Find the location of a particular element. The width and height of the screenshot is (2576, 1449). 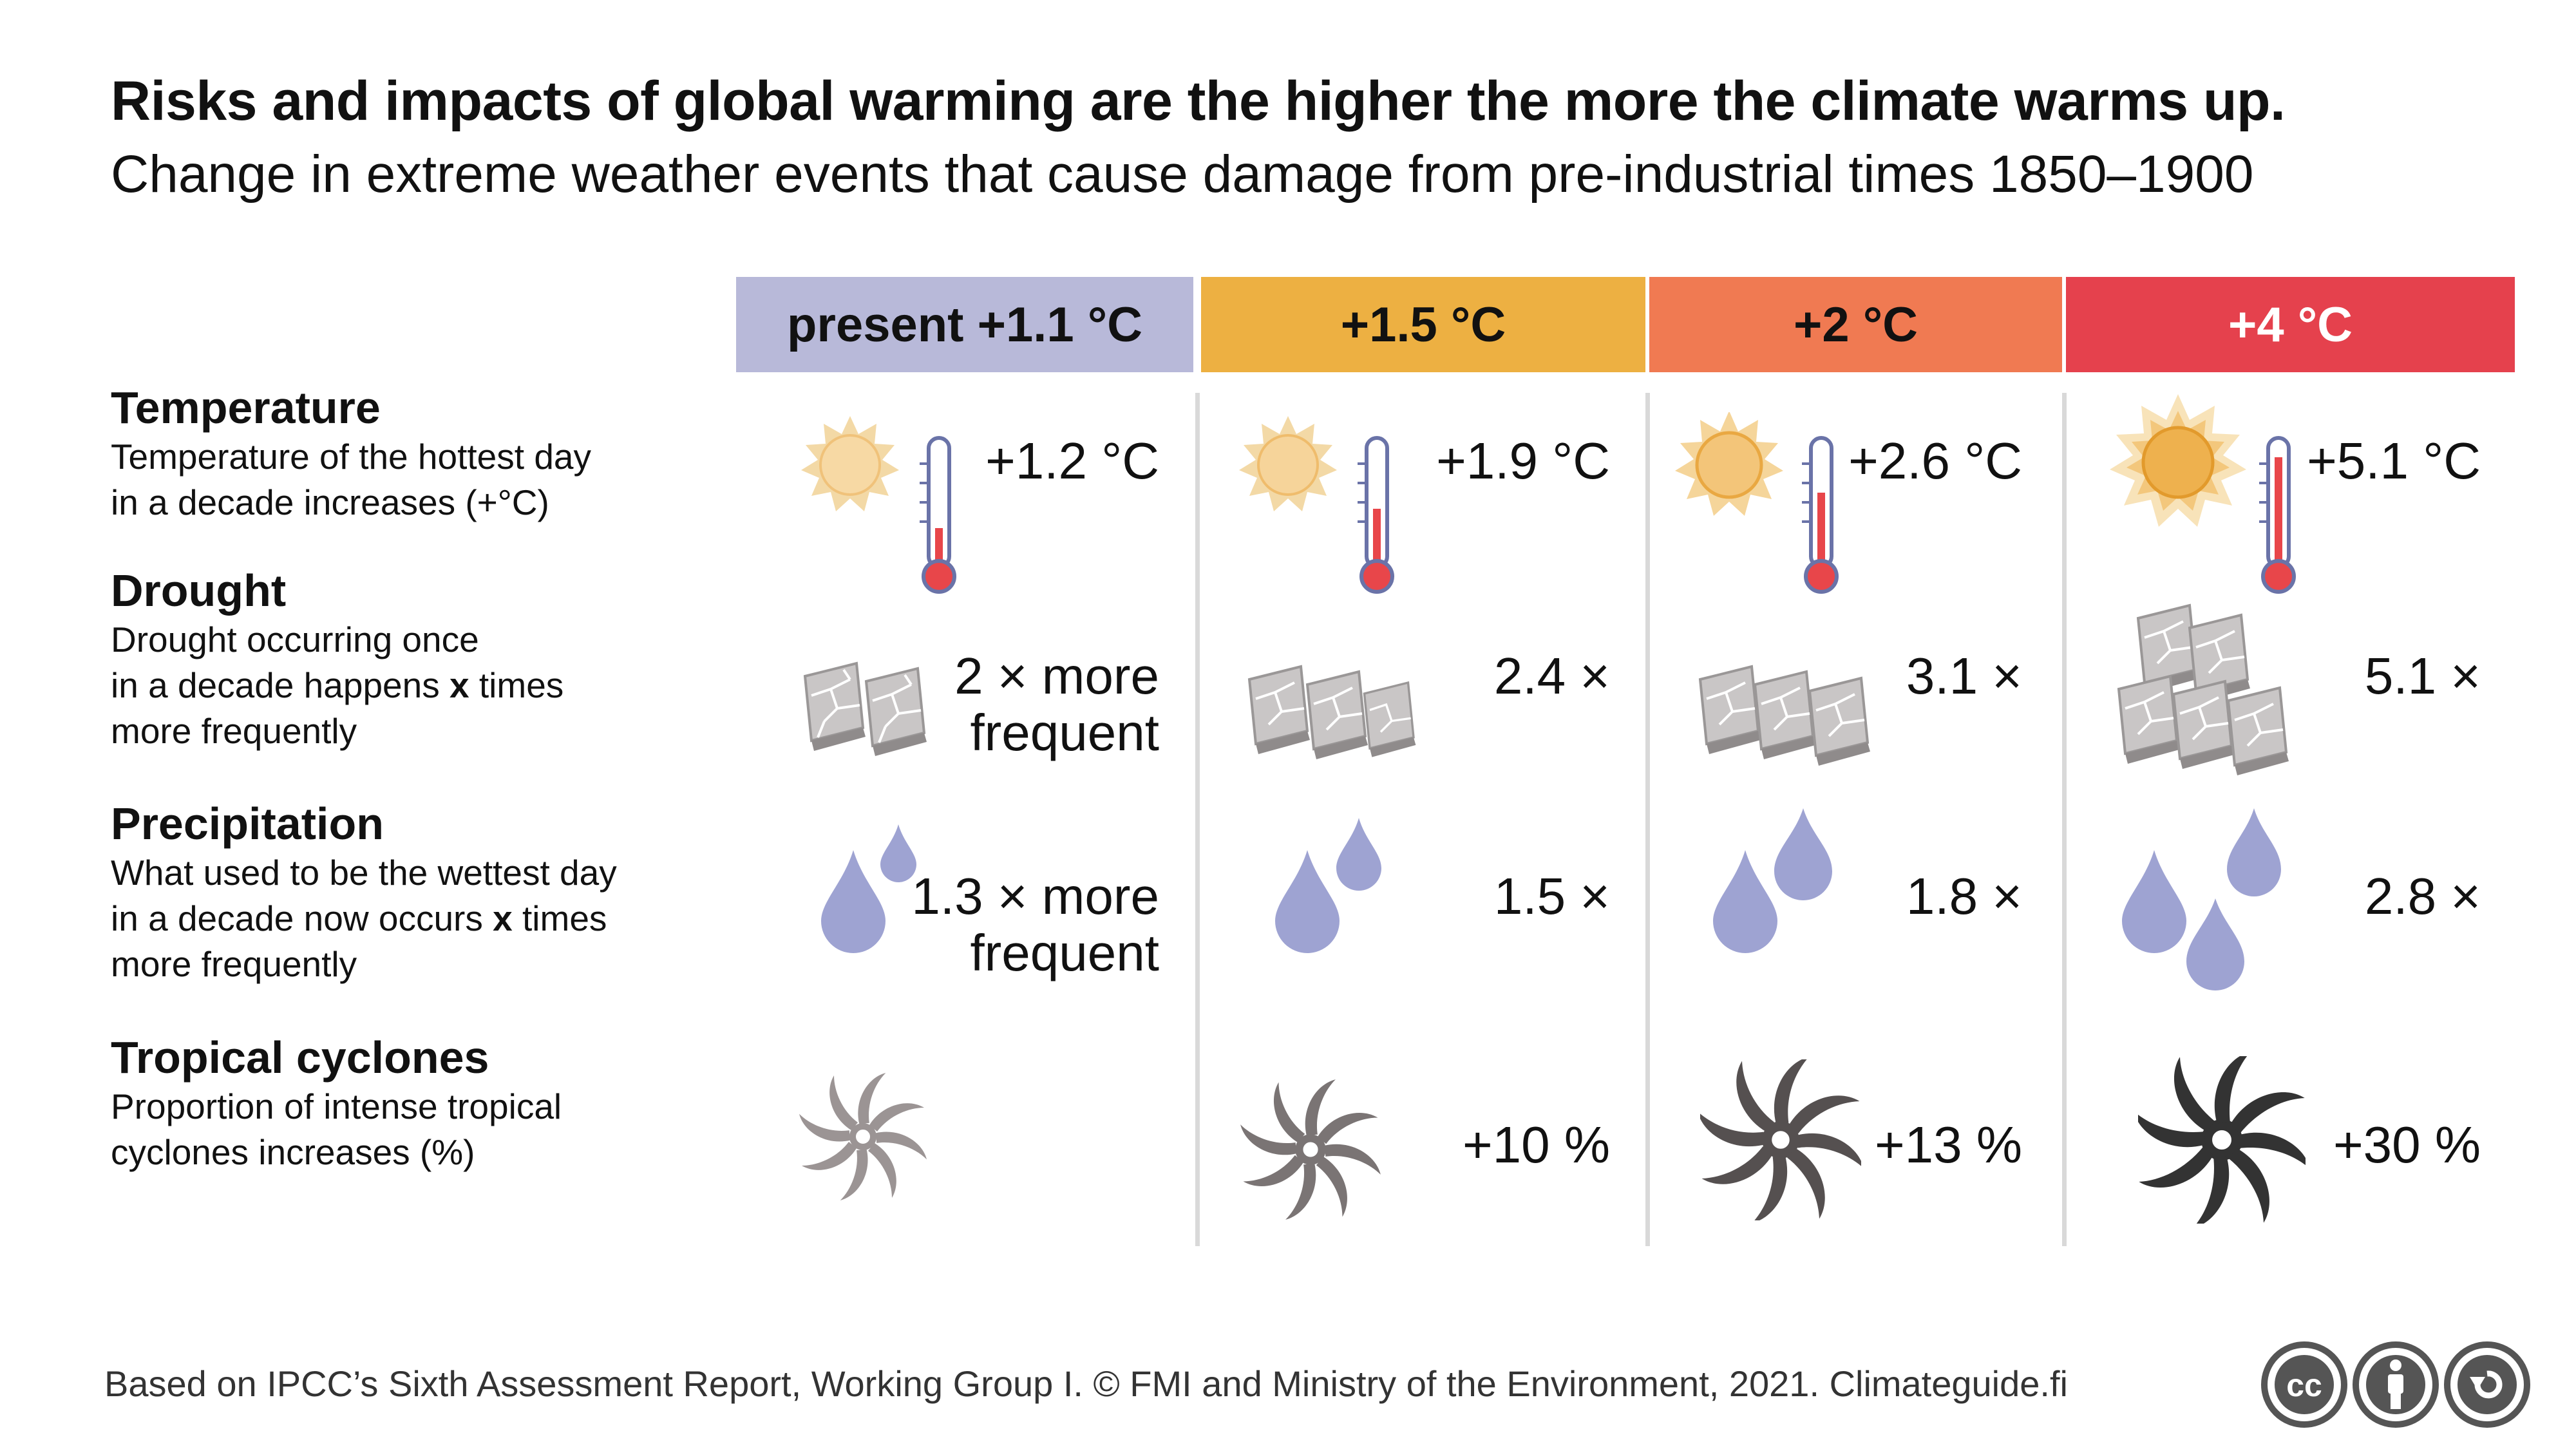

column-header-label: +2 °C is located at coordinates (1855, 325).